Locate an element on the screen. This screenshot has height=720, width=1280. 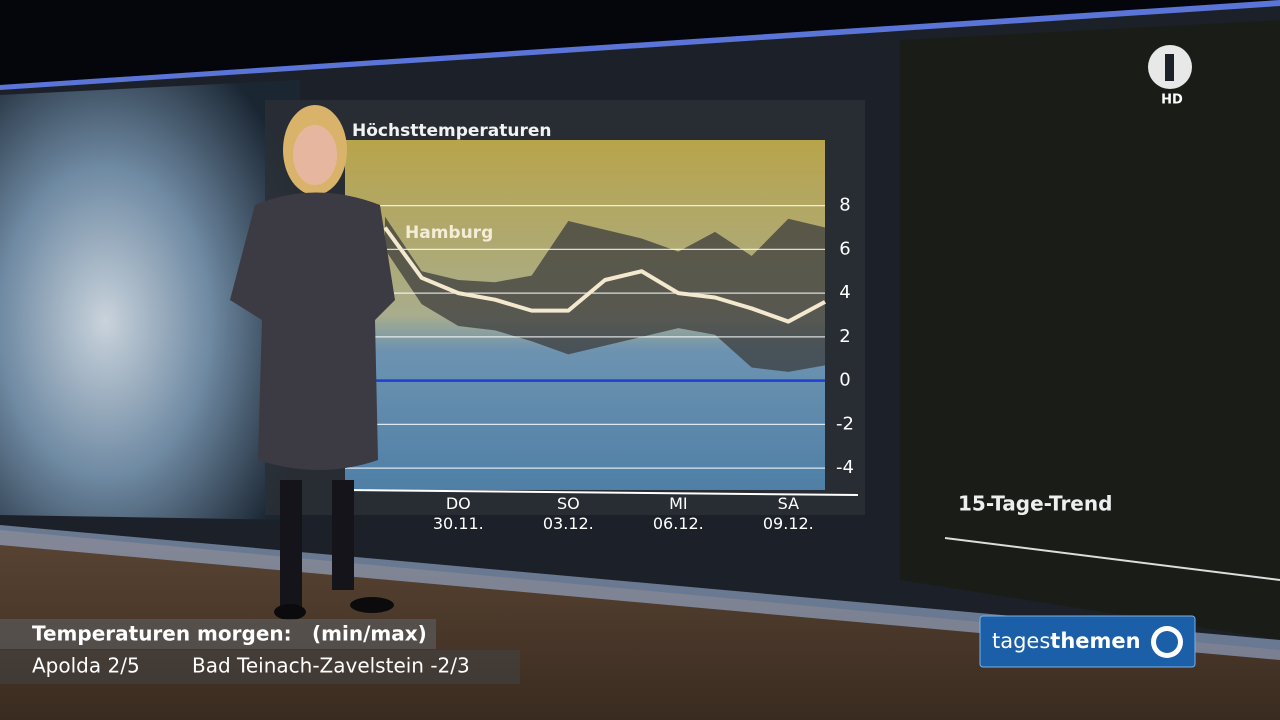
ticker-body-bg is located at coordinates (260, 667).